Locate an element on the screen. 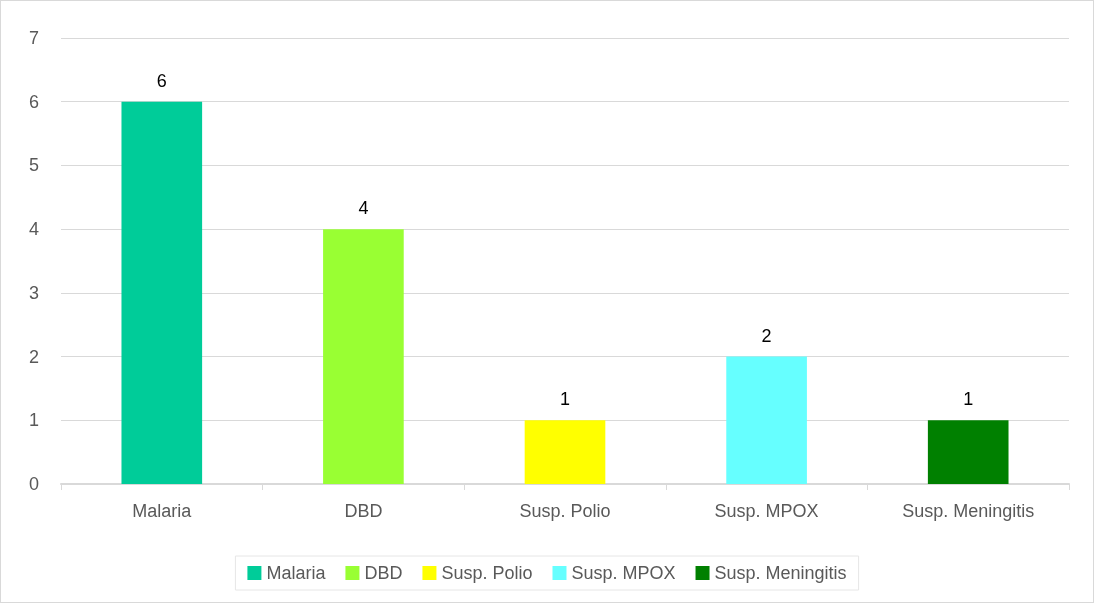 The image size is (1094, 603). x-tick-label: Susp. MPOX is located at coordinates (766, 511).